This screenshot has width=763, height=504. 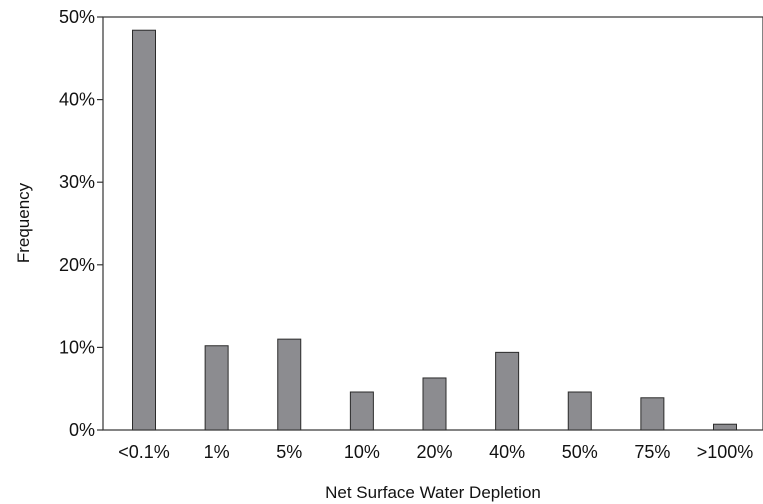 What do you see at coordinates (23, 222) in the screenshot?
I see `y-axis-title: Frequency` at bounding box center [23, 222].